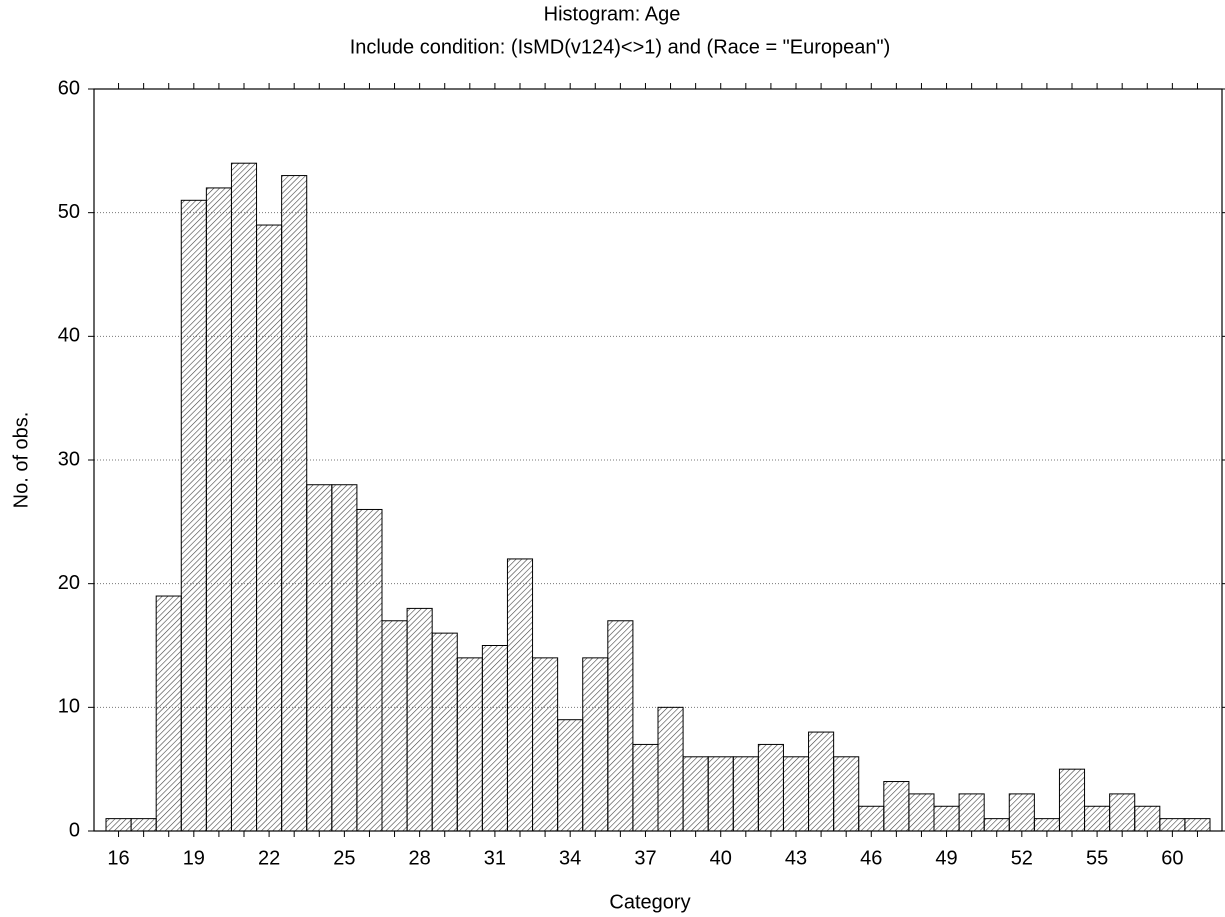 The image size is (1225, 917). What do you see at coordinates (871, 858) in the screenshot?
I see `x-tick-label: 46` at bounding box center [871, 858].